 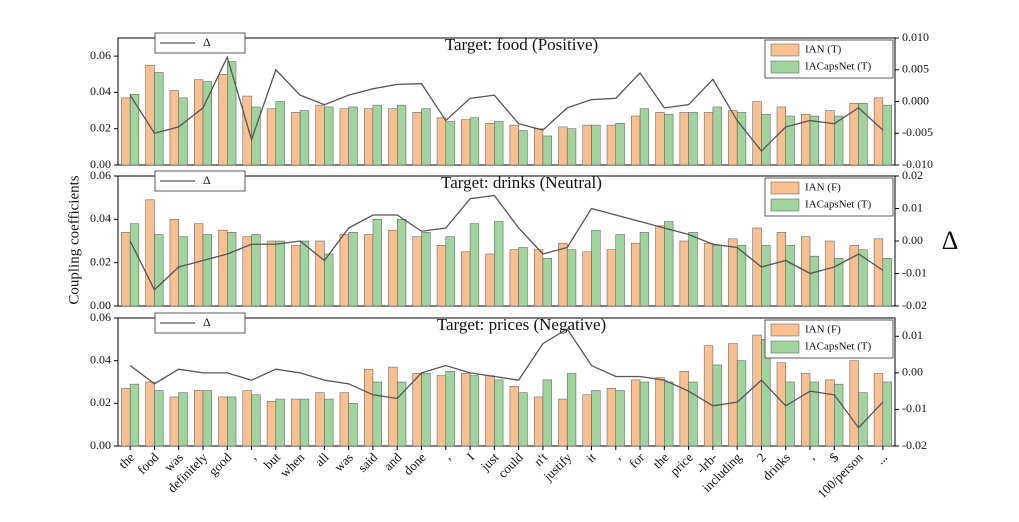 What do you see at coordinates (912, 372) in the screenshot?
I see `y2-tick-label: 0.00` at bounding box center [912, 372].